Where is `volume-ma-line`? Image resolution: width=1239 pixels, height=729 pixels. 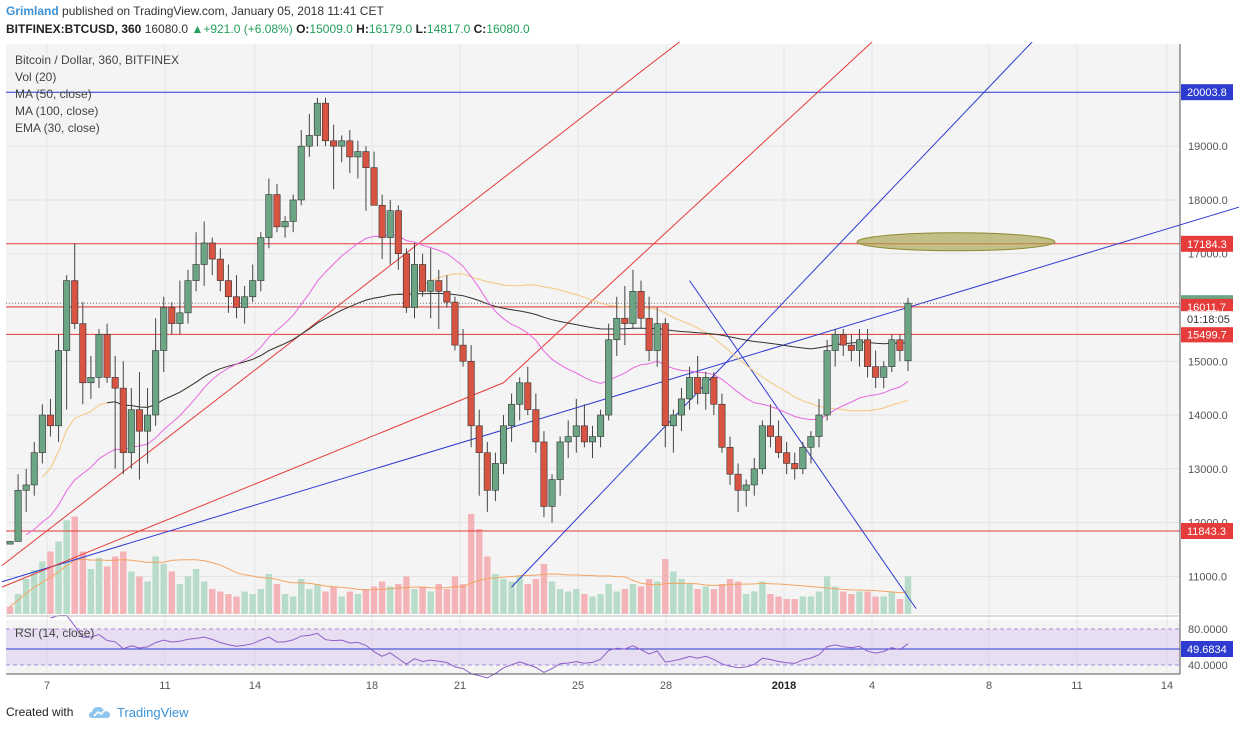 volume-ma-line is located at coordinates (459, 582).